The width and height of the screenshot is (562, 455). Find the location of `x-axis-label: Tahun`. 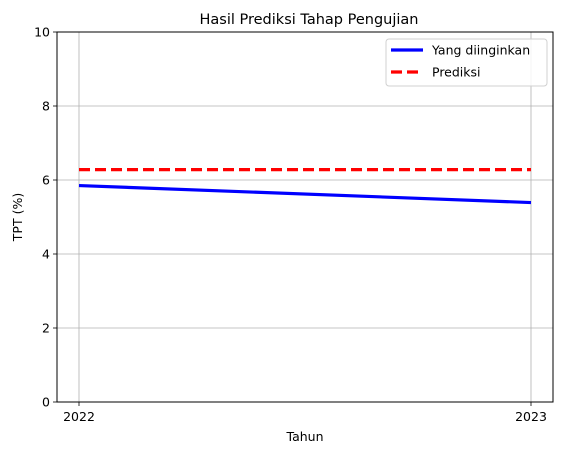

x-axis-label: Tahun is located at coordinates (305, 436).